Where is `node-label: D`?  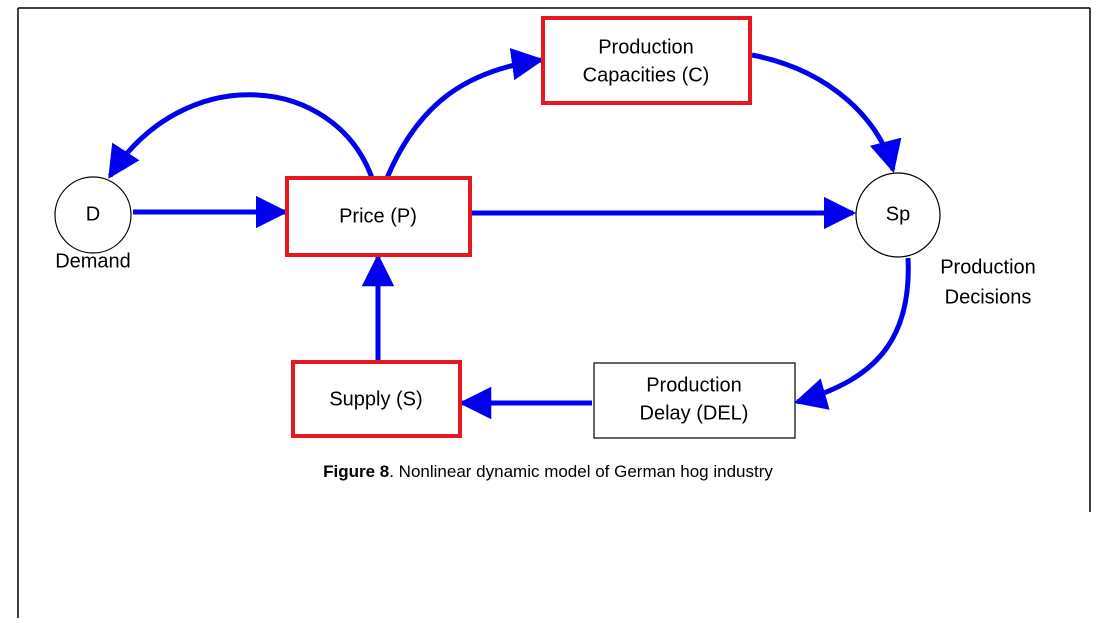 node-label: D is located at coordinates (93, 214).